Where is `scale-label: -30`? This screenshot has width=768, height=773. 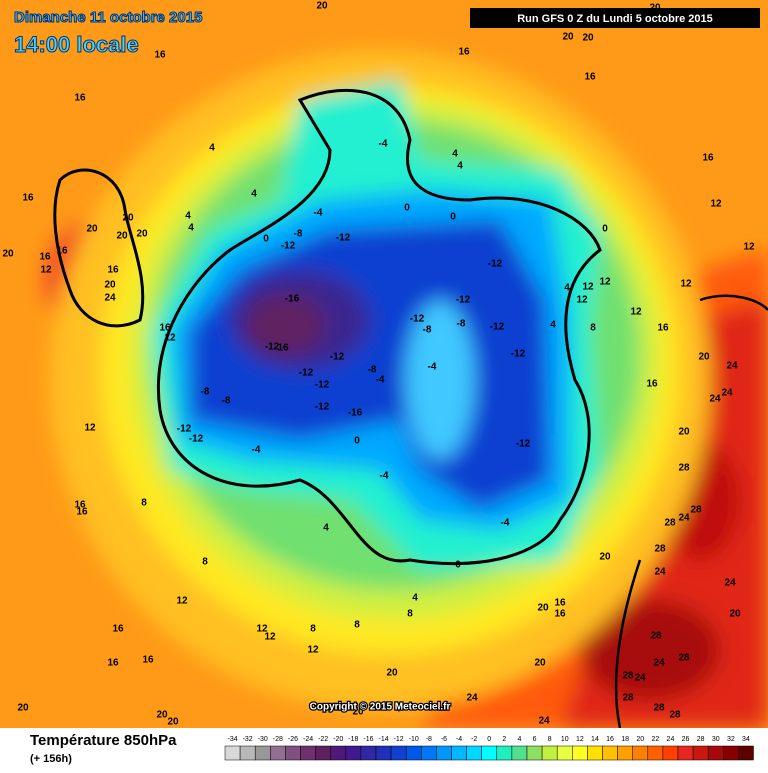 scale-label: -30 is located at coordinates (263, 739).